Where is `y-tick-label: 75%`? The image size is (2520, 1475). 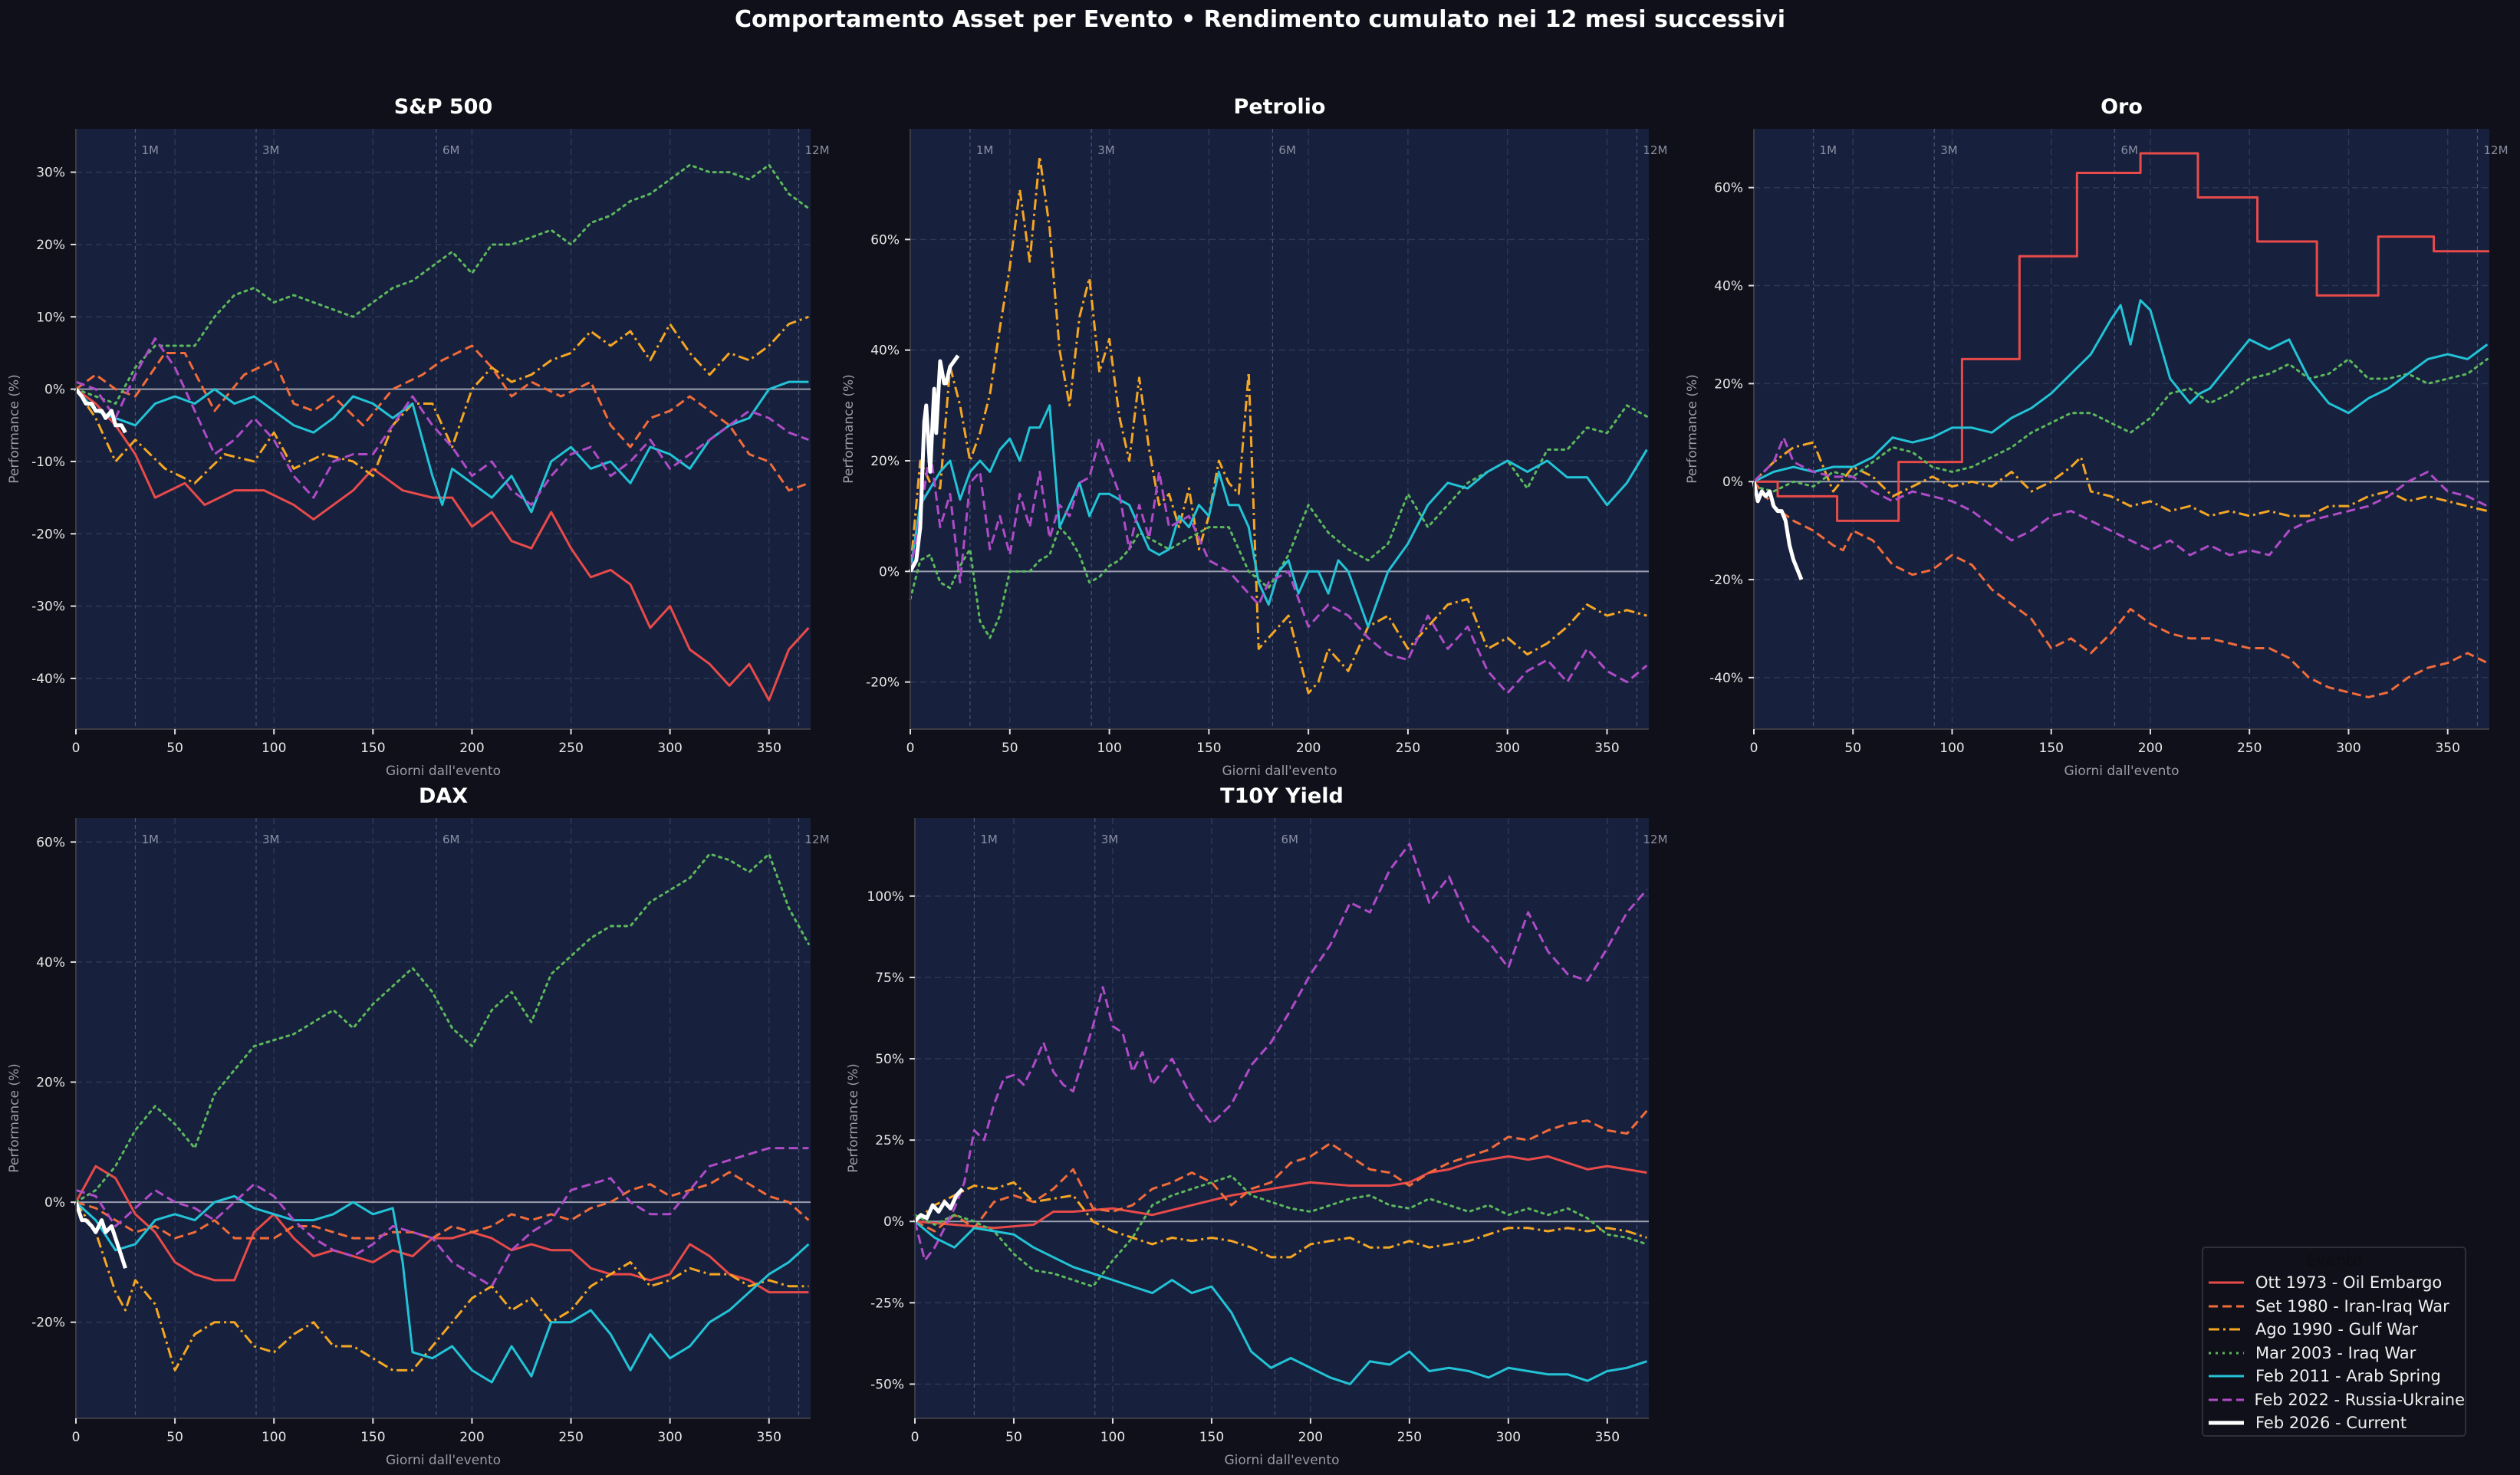
y-tick-label: 75% is located at coordinates (889, 978).